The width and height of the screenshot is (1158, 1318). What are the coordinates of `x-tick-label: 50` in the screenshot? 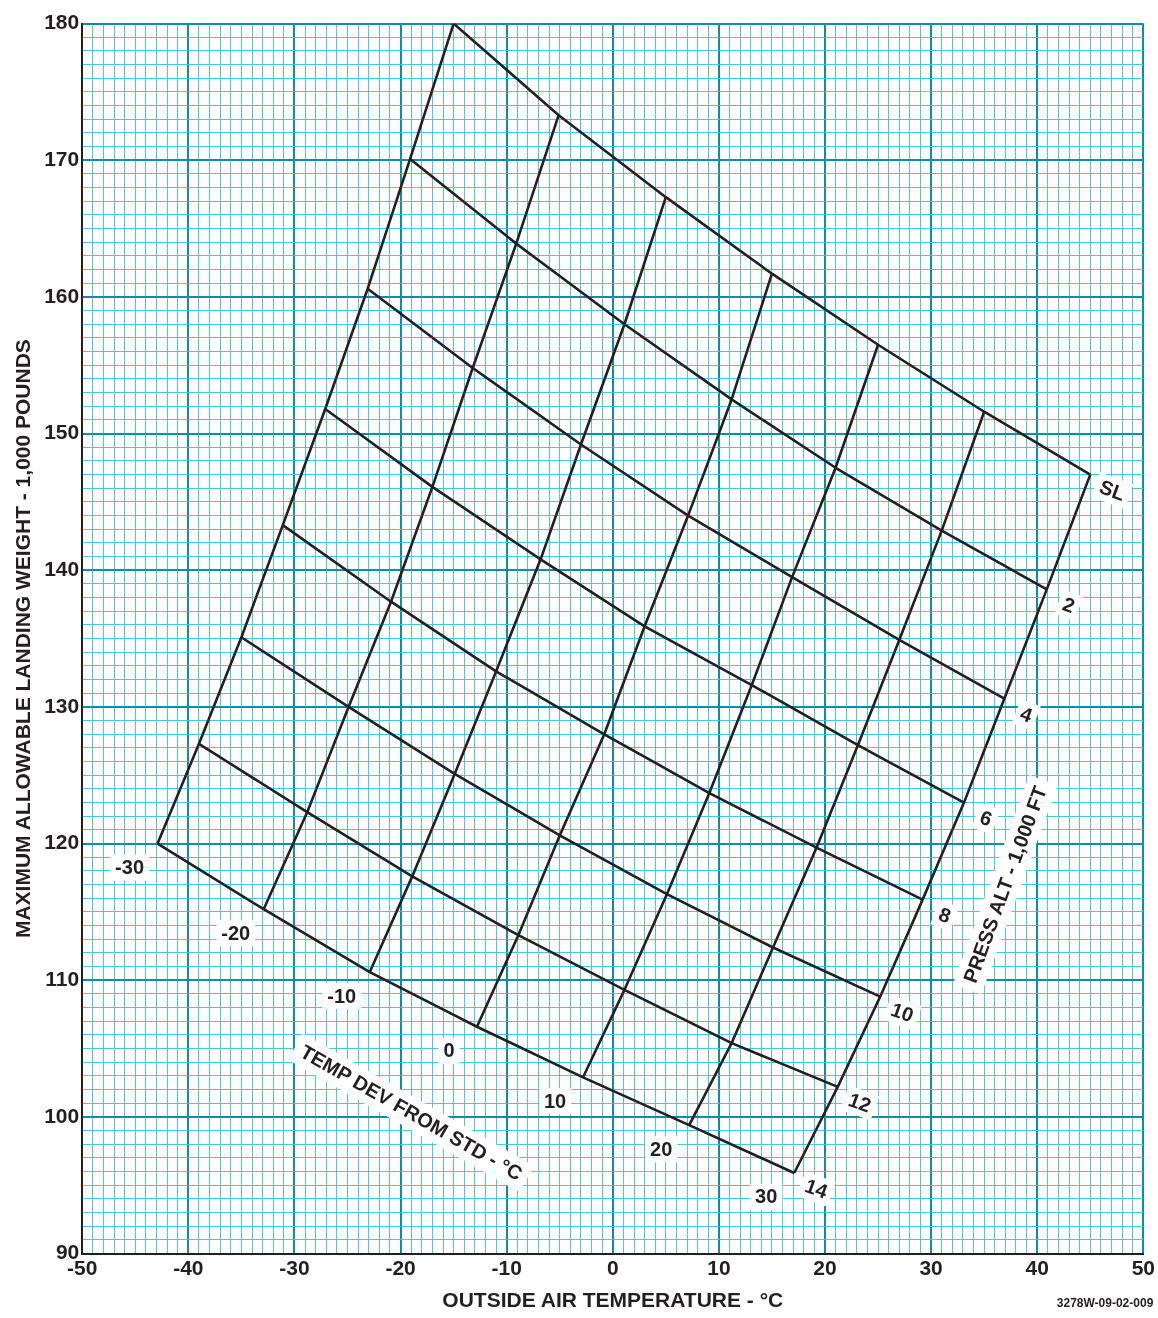 It's located at (1143, 1267).